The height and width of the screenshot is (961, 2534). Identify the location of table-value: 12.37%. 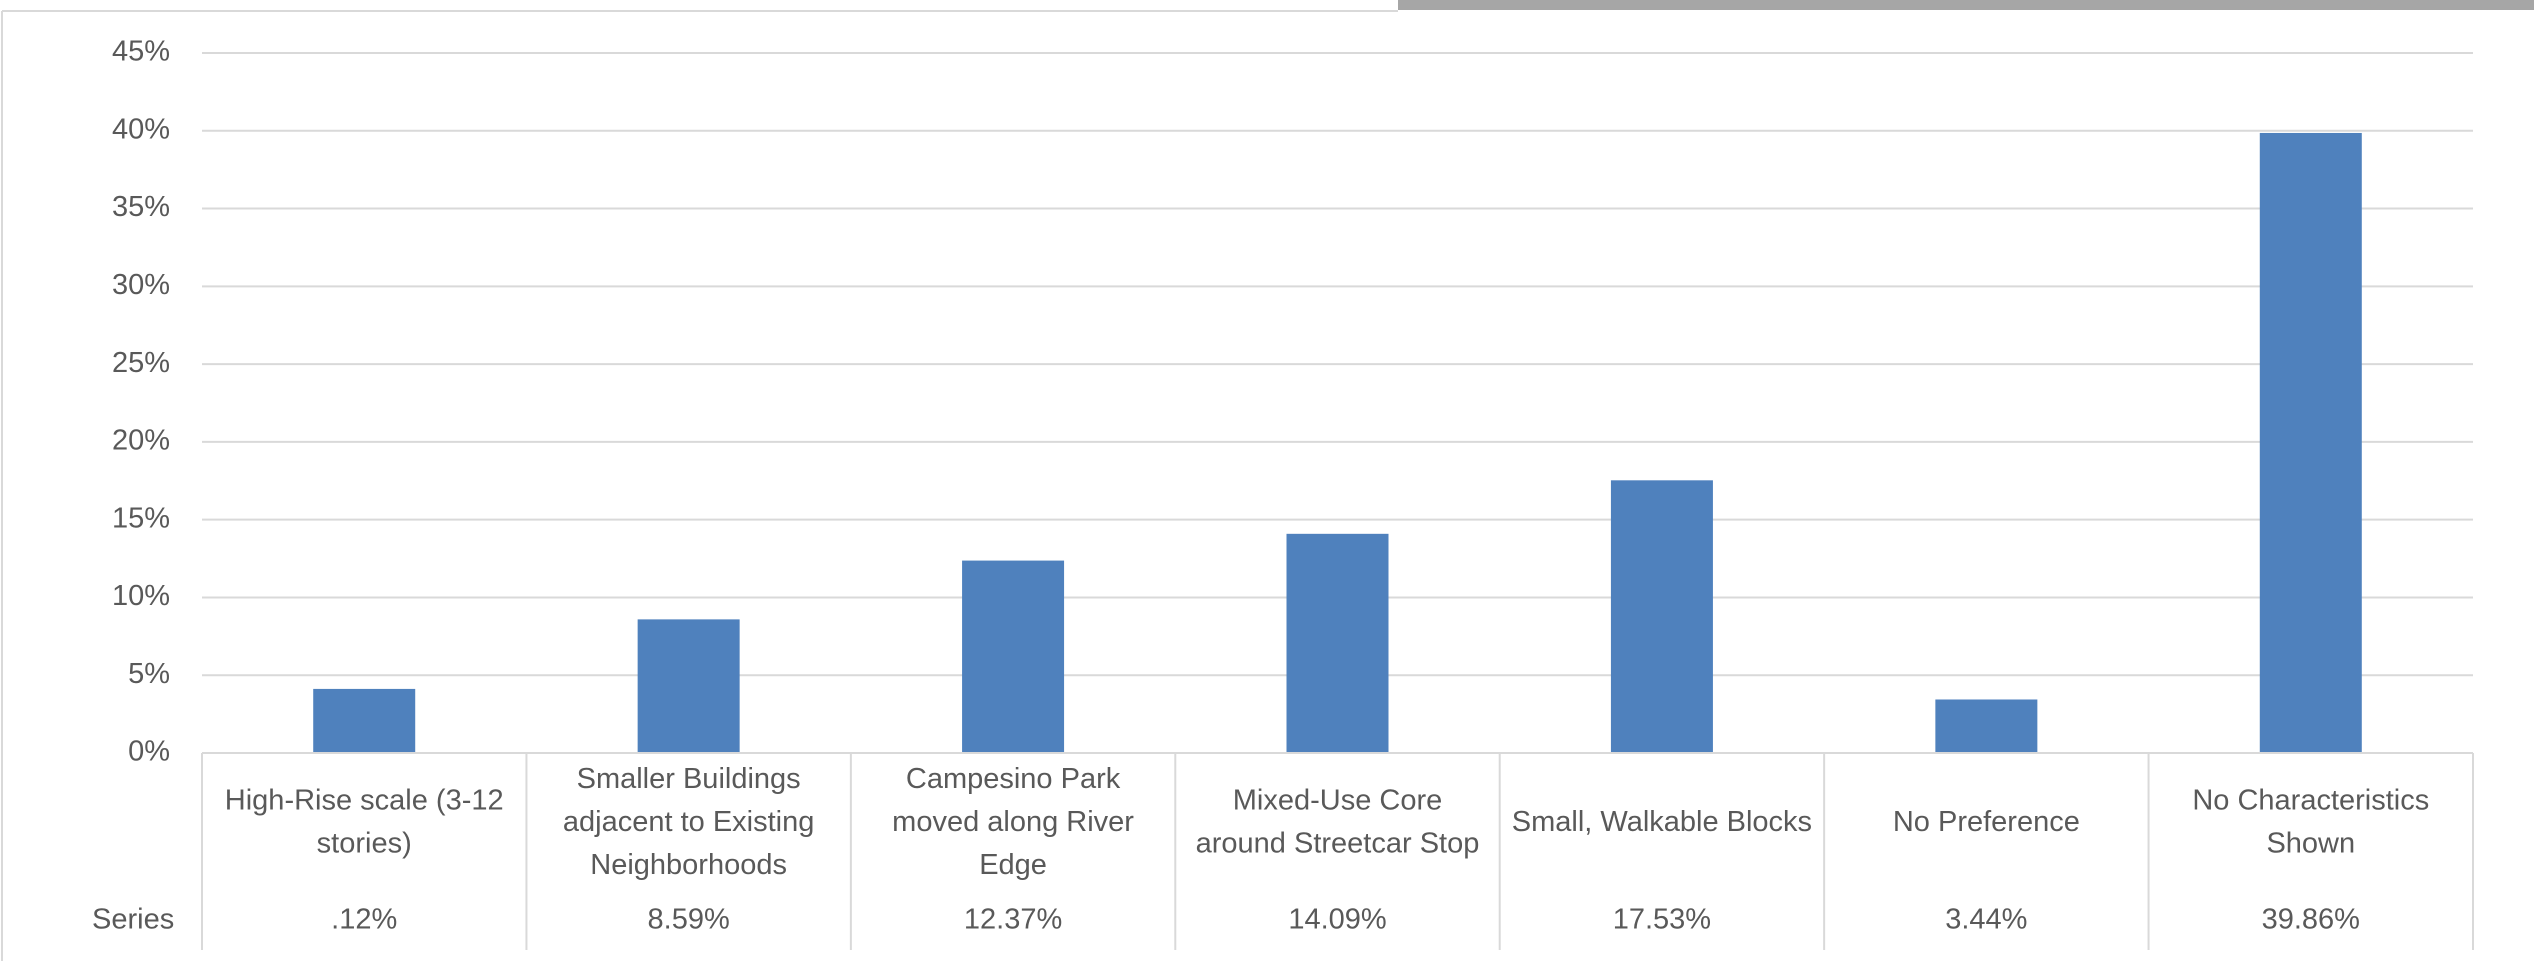
(1013, 920).